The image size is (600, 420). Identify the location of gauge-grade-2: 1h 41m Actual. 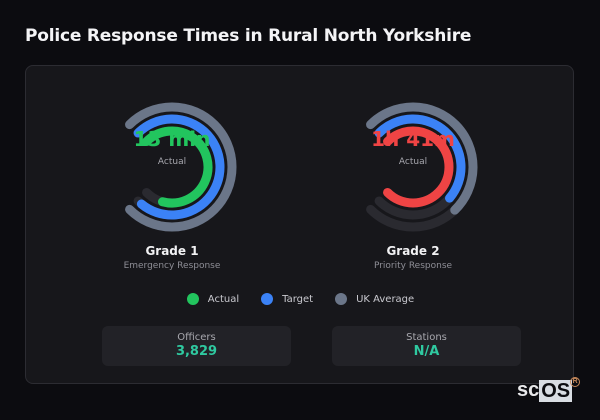
(413, 167).